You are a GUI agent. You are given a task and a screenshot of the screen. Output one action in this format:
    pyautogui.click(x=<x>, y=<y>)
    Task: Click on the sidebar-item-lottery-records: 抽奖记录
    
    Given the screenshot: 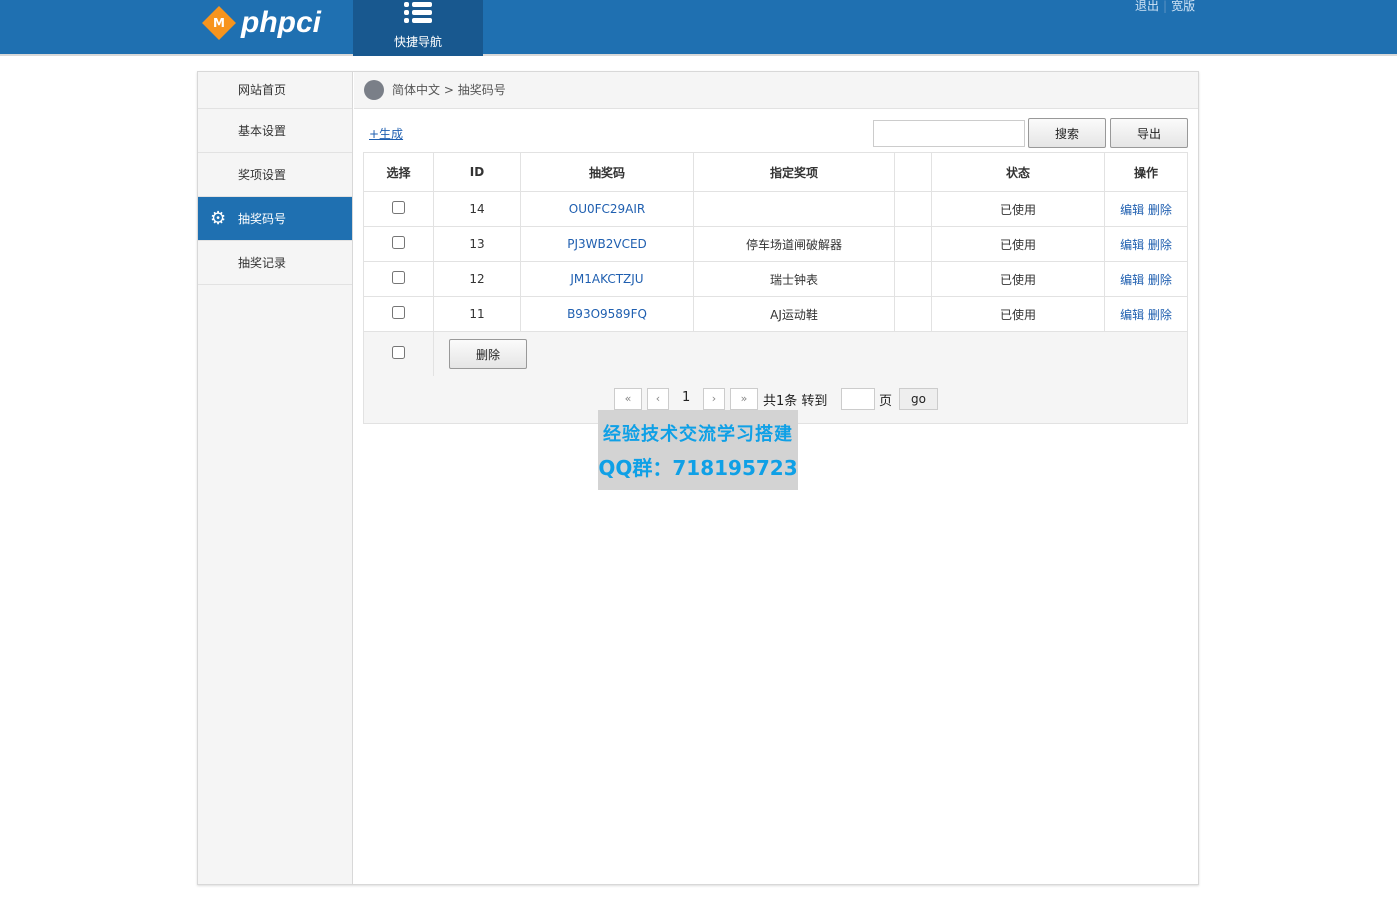 What is the action you would take?
    pyautogui.click(x=275, y=263)
    